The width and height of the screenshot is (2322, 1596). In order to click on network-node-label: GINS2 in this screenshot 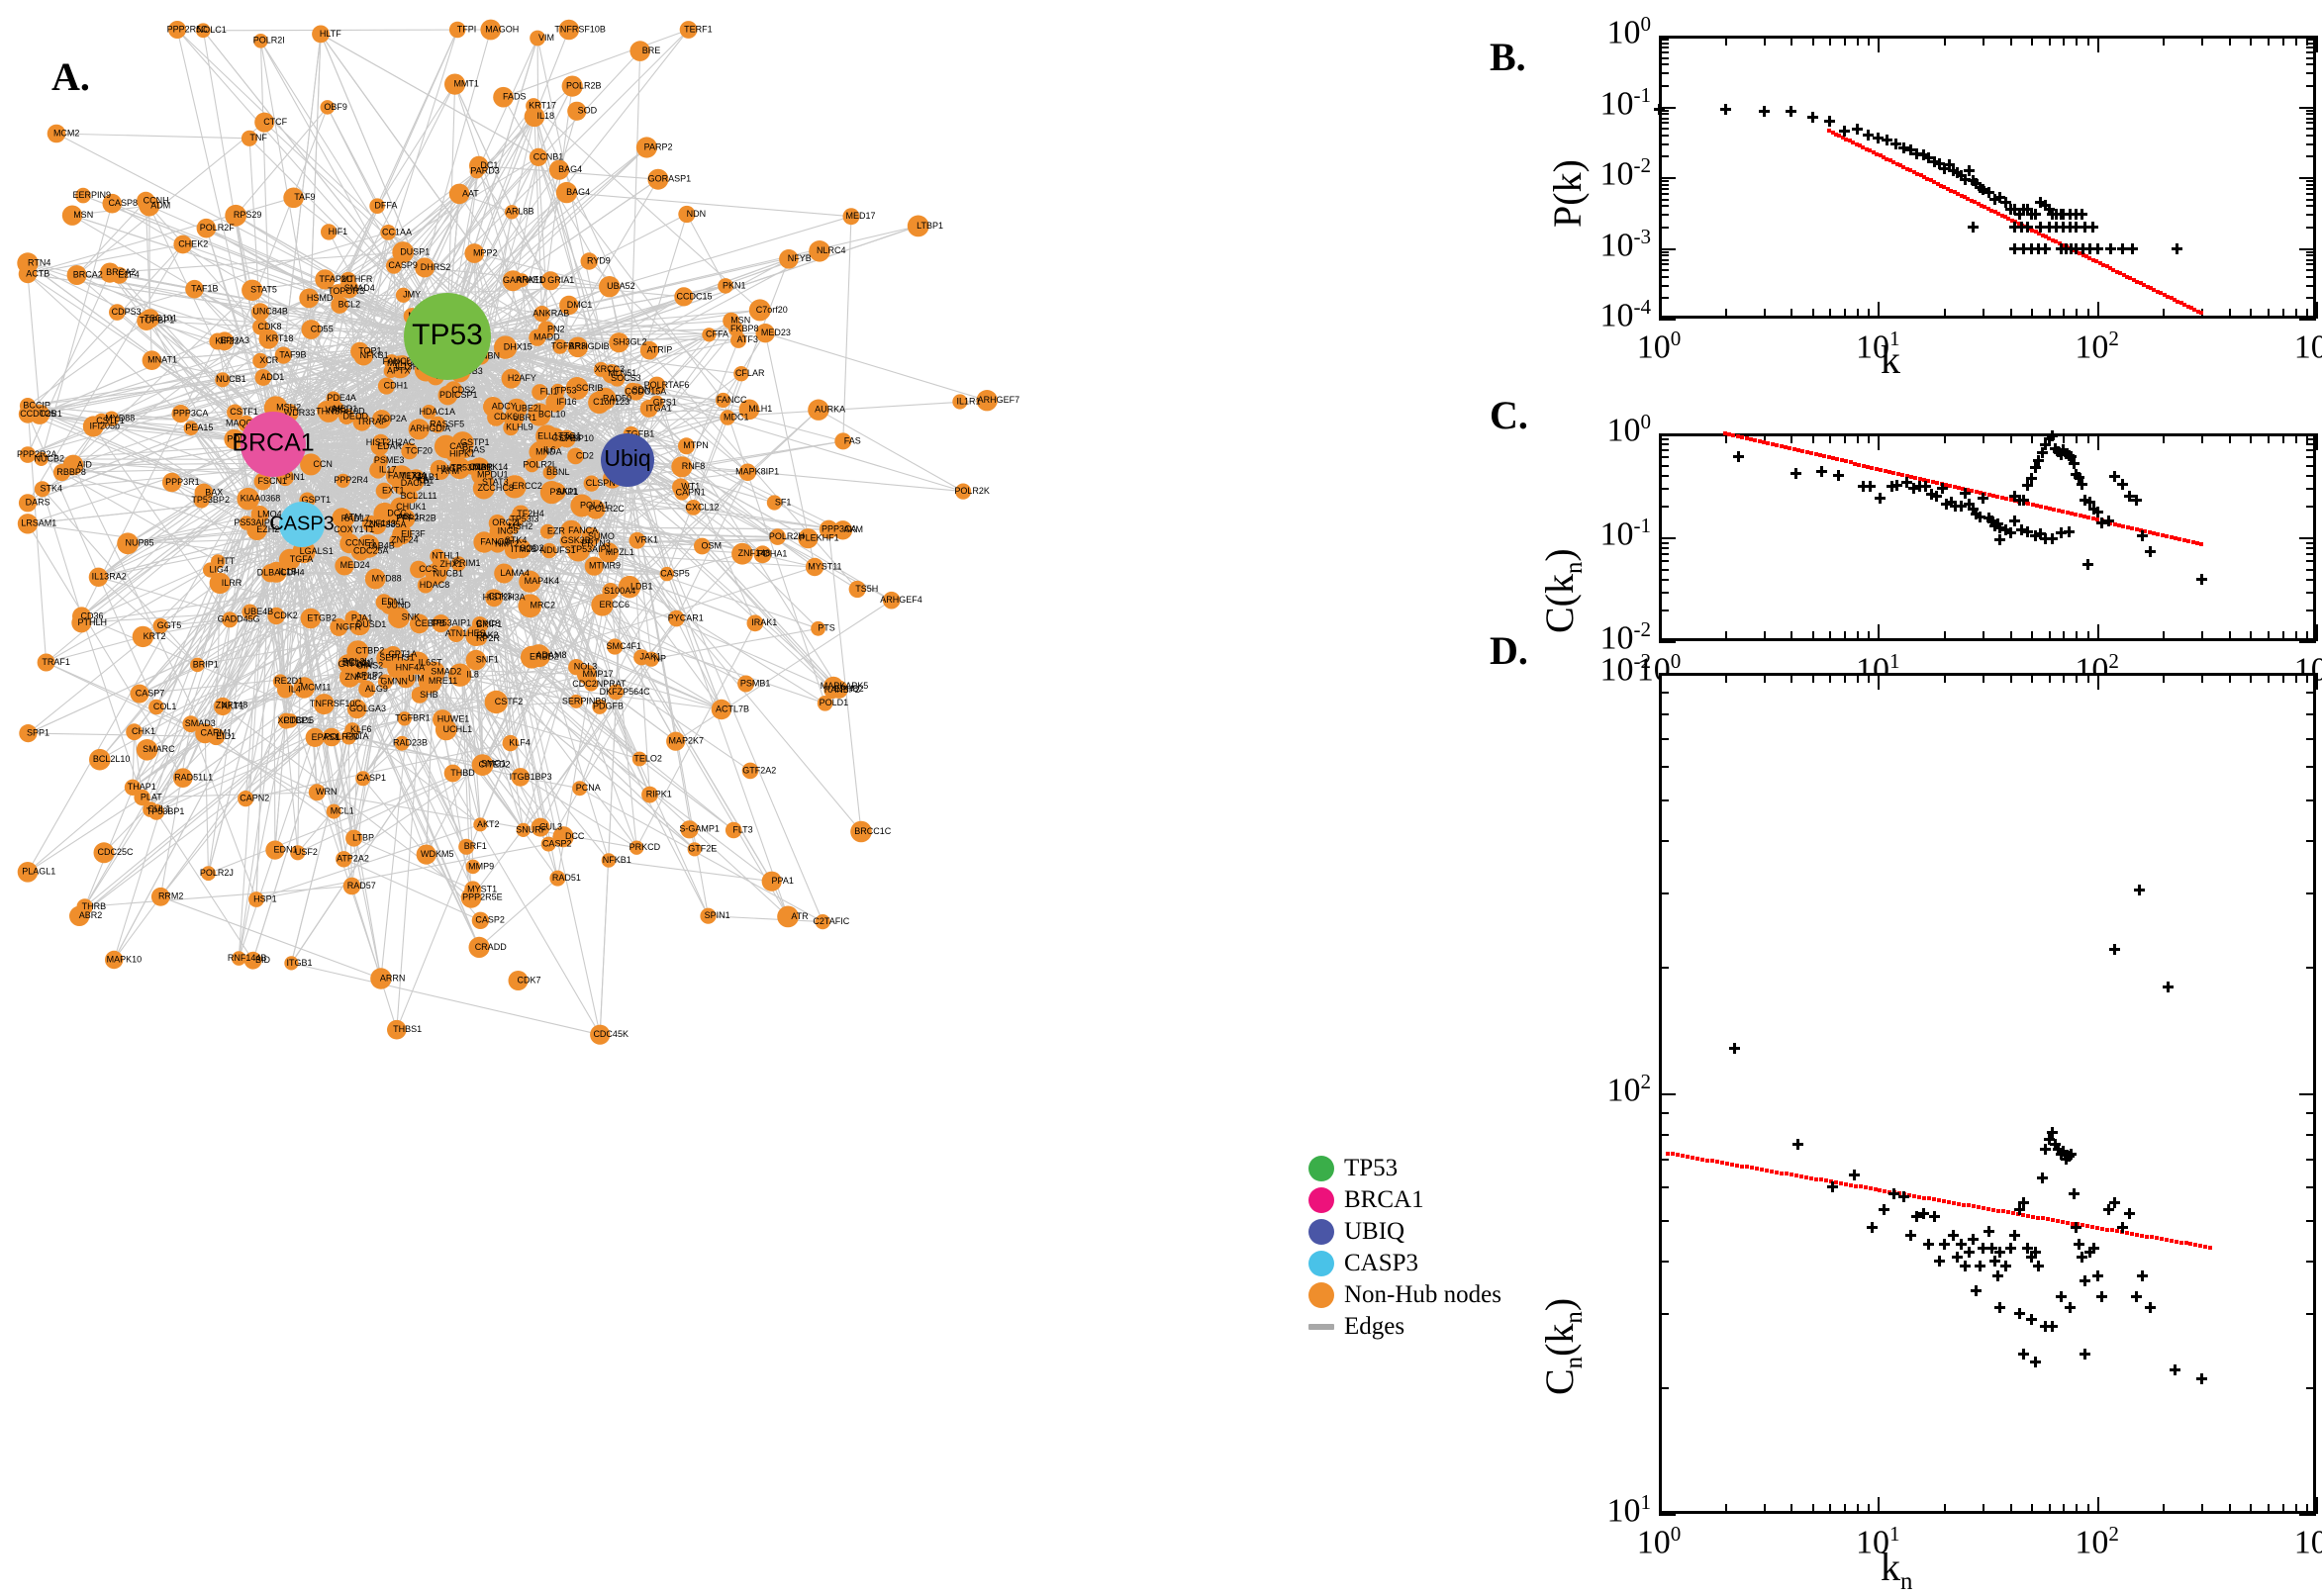, I will do `click(370, 666)`.